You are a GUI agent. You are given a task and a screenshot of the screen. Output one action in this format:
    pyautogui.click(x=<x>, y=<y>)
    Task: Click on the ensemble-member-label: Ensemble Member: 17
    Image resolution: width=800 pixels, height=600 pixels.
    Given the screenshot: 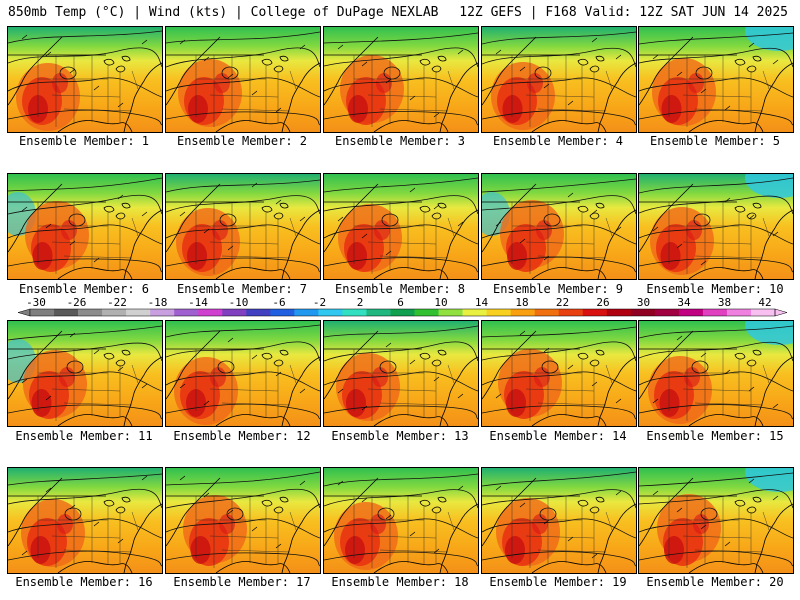 What is the action you would take?
    pyautogui.click(x=242, y=582)
    